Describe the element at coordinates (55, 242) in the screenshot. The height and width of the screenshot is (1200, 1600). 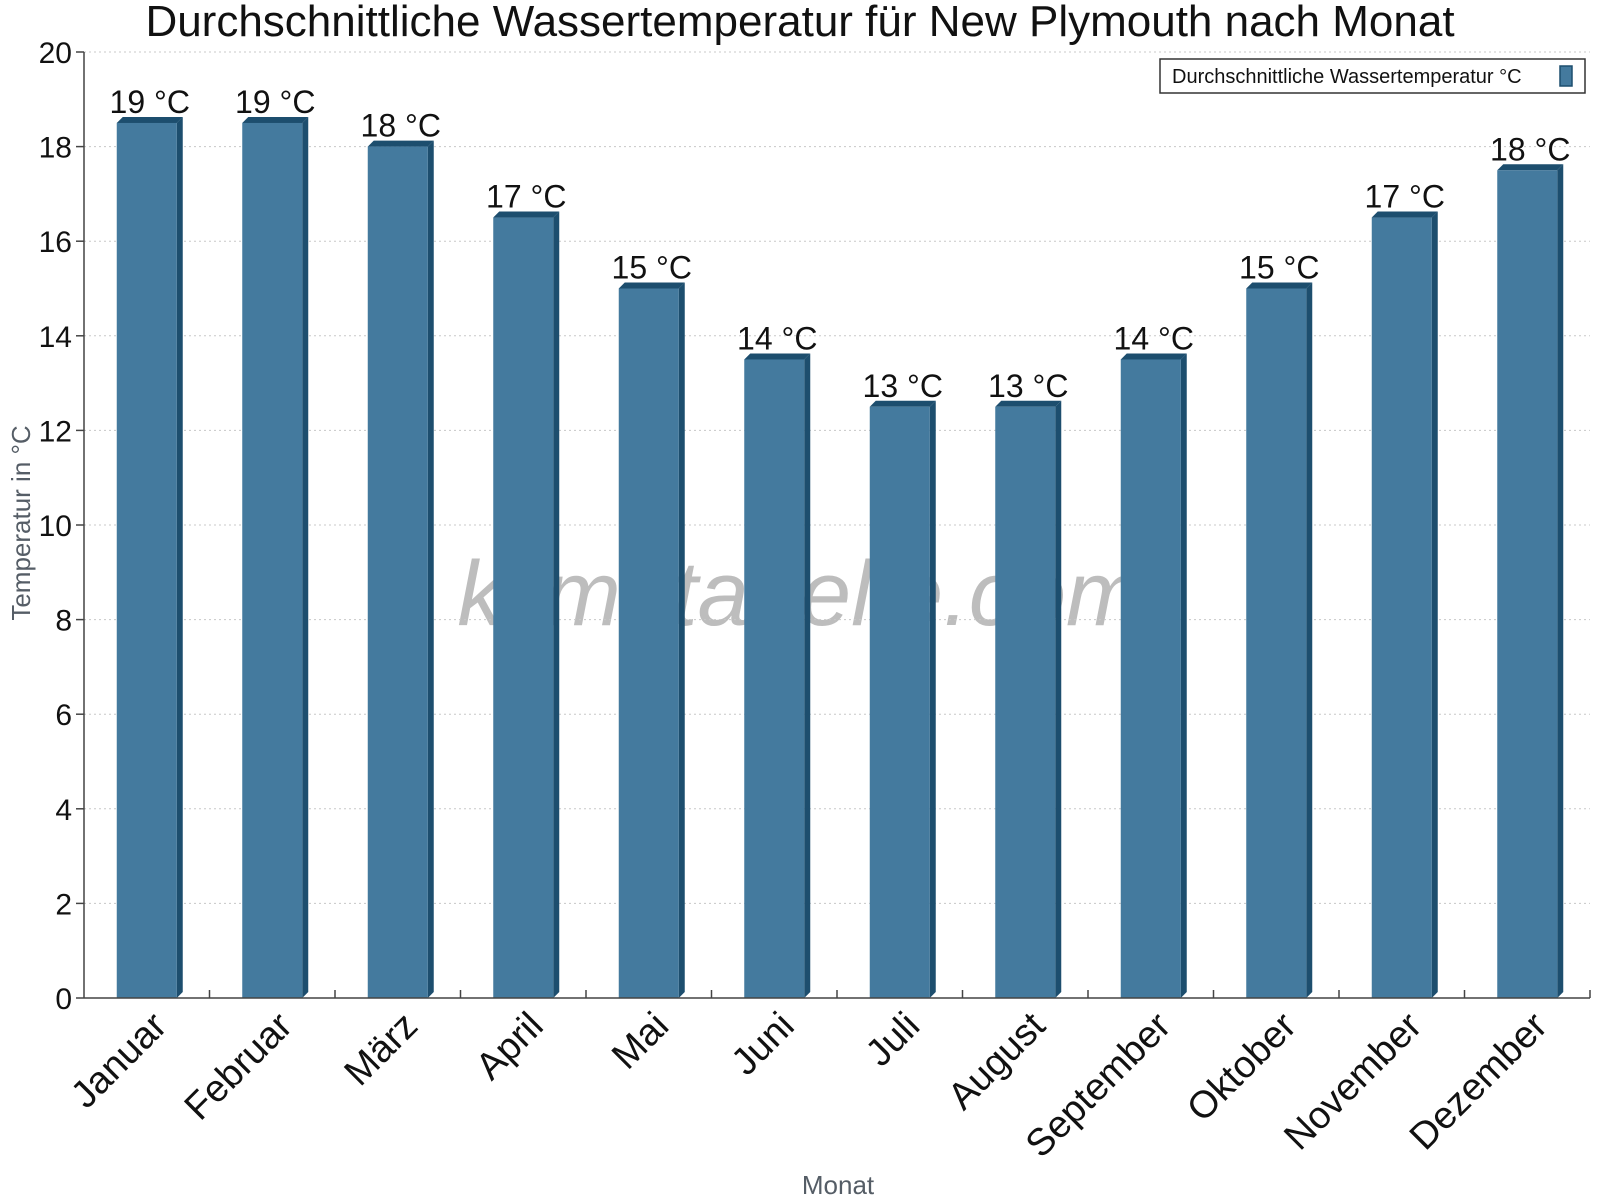
I see `y-tick-label: 16` at that location.